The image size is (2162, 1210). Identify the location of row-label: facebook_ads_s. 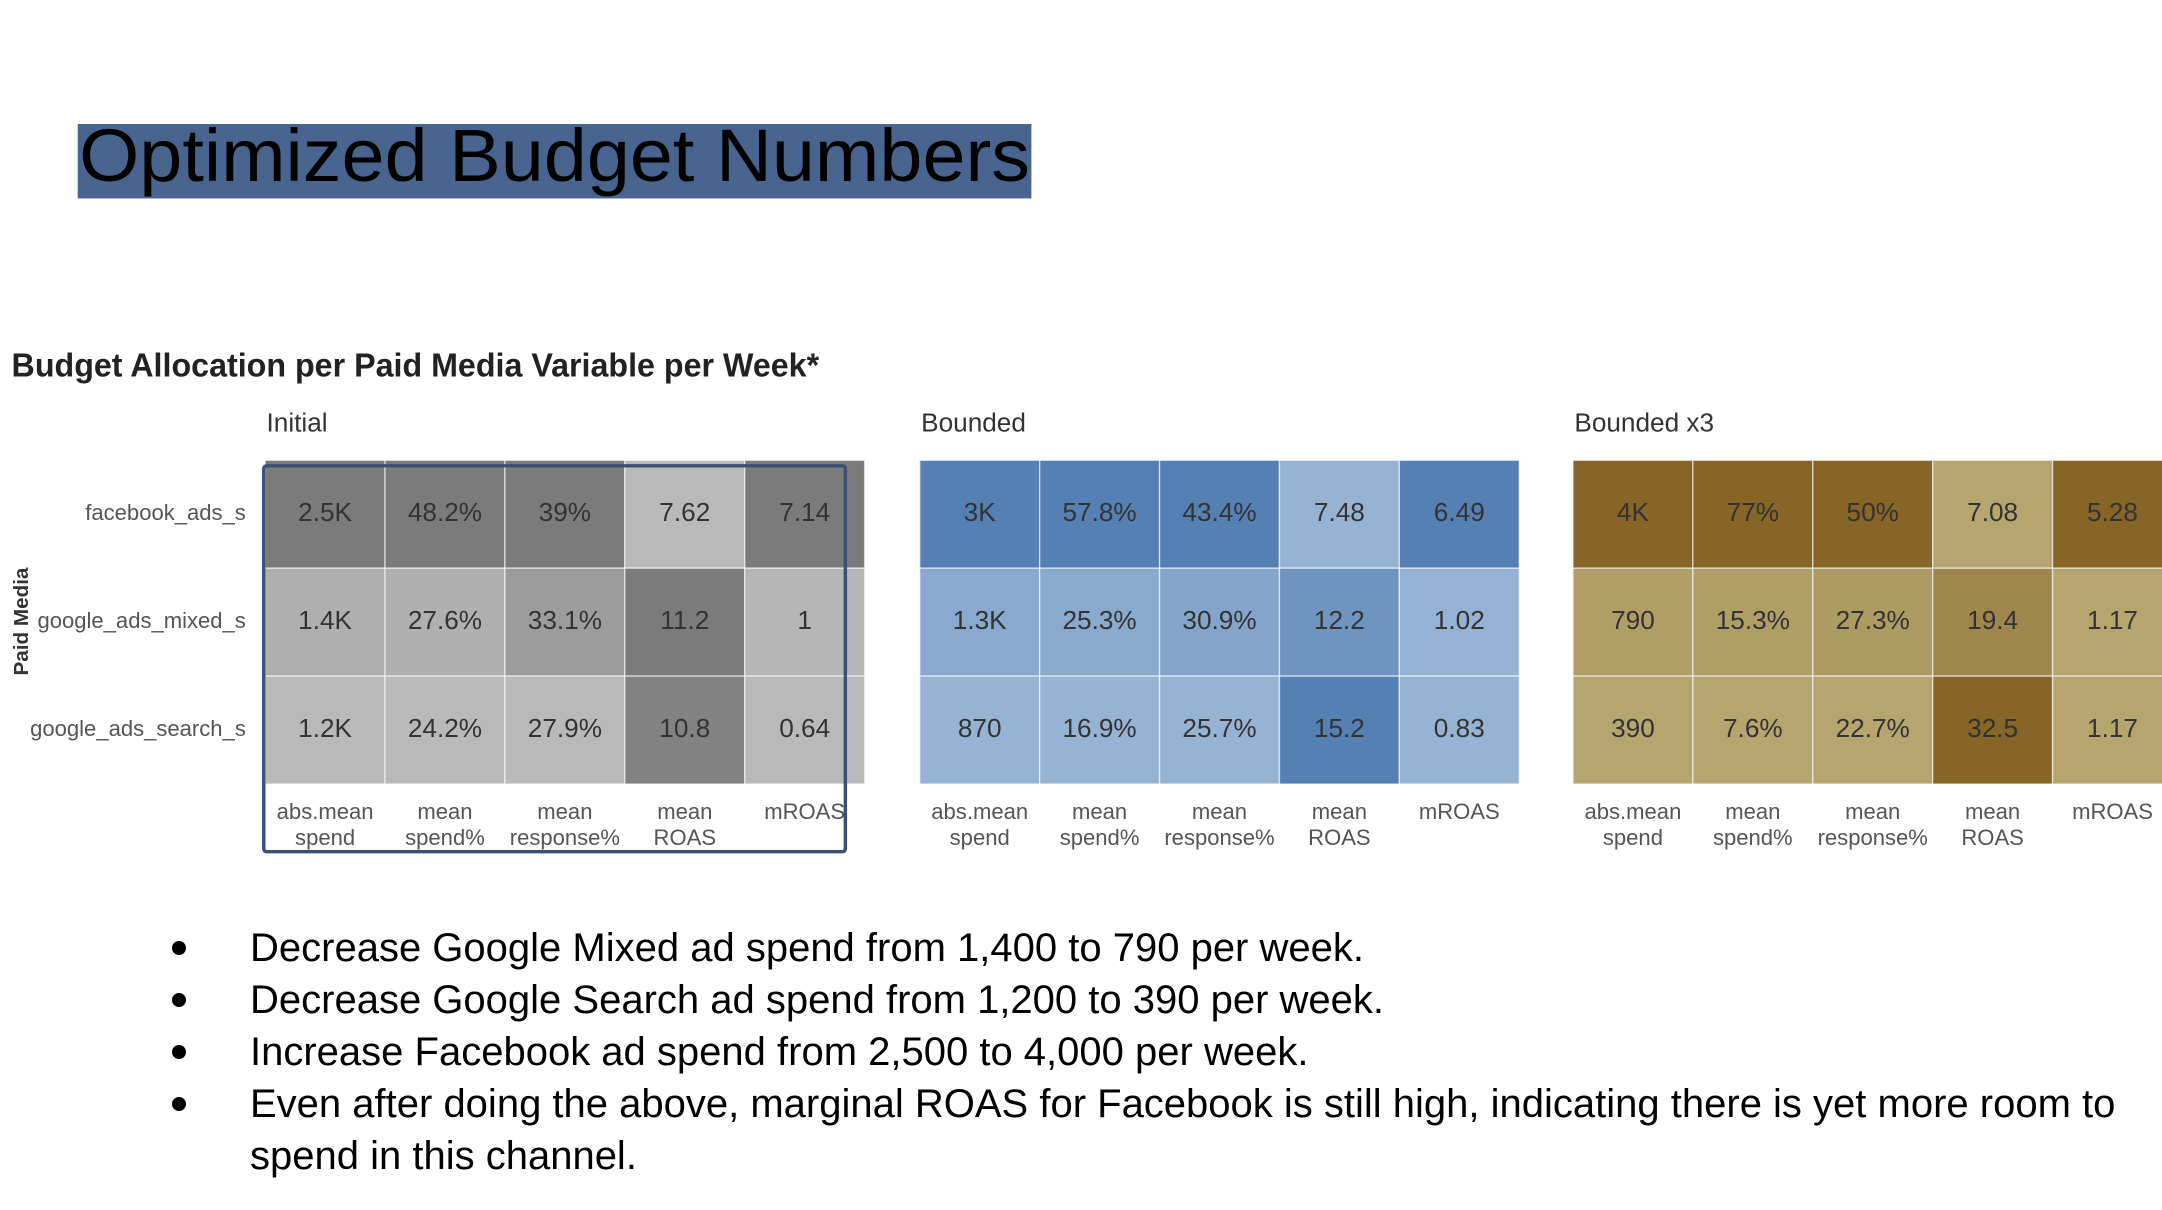
(165, 512).